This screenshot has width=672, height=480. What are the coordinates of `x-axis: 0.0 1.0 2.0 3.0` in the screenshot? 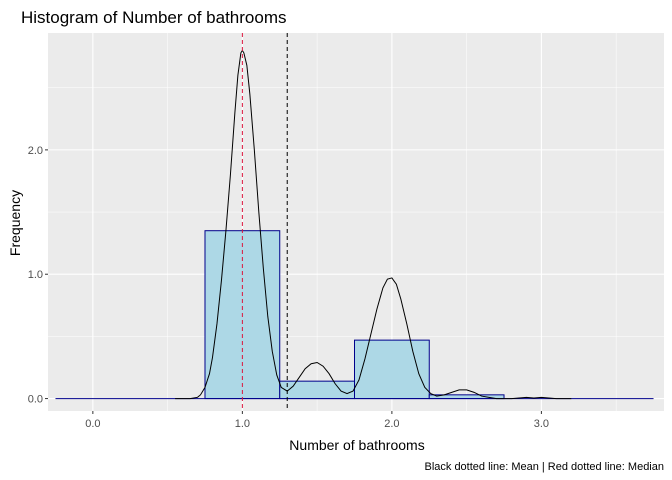 It's located at (317, 420).